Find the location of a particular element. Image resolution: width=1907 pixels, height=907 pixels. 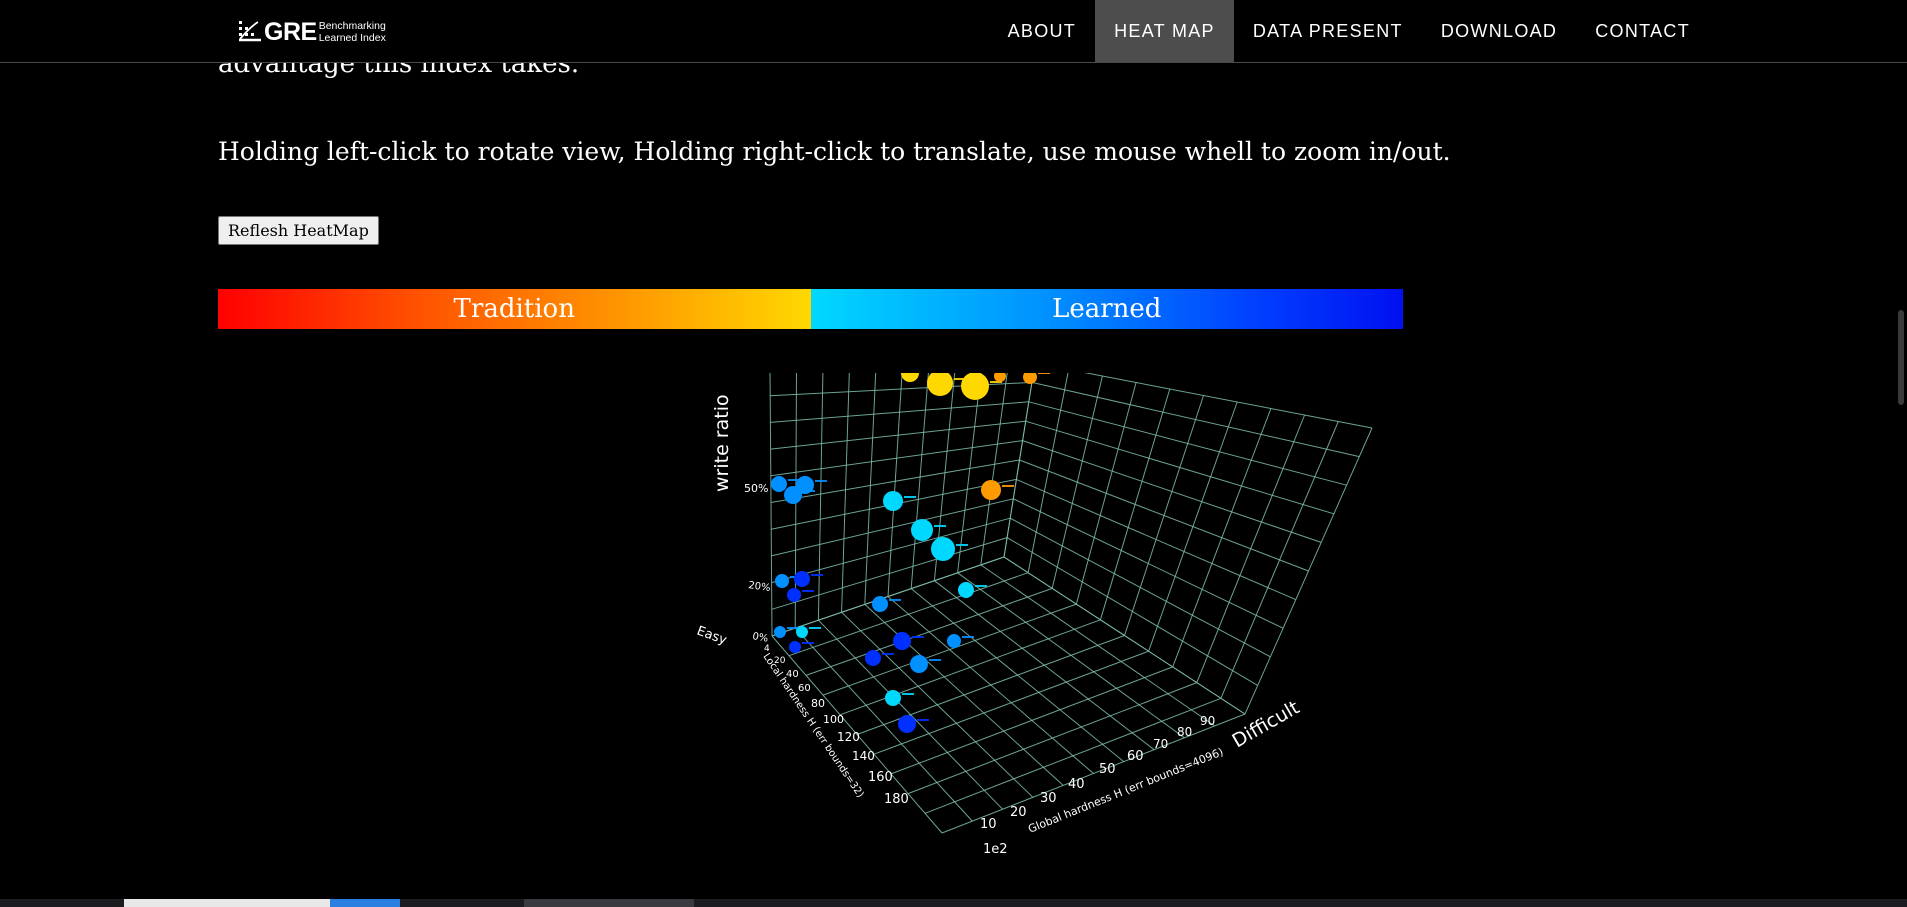

x-tick-10: 10 is located at coordinates (988, 824).